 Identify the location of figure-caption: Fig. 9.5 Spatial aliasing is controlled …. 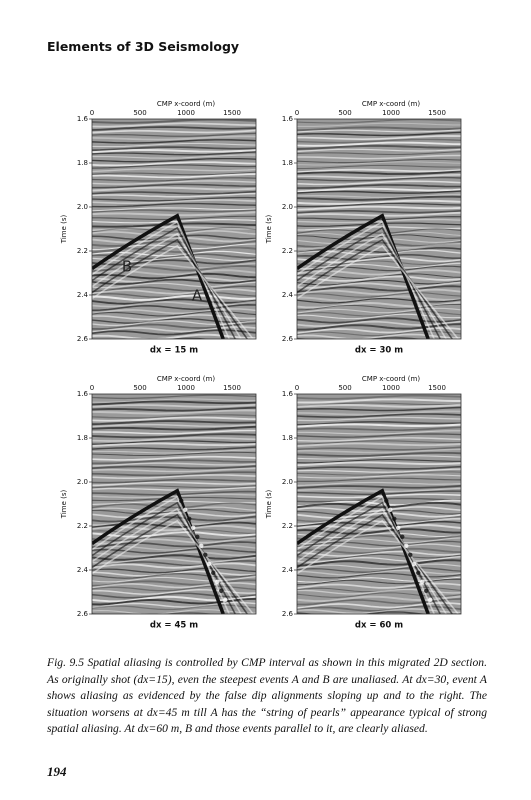
(267, 696).